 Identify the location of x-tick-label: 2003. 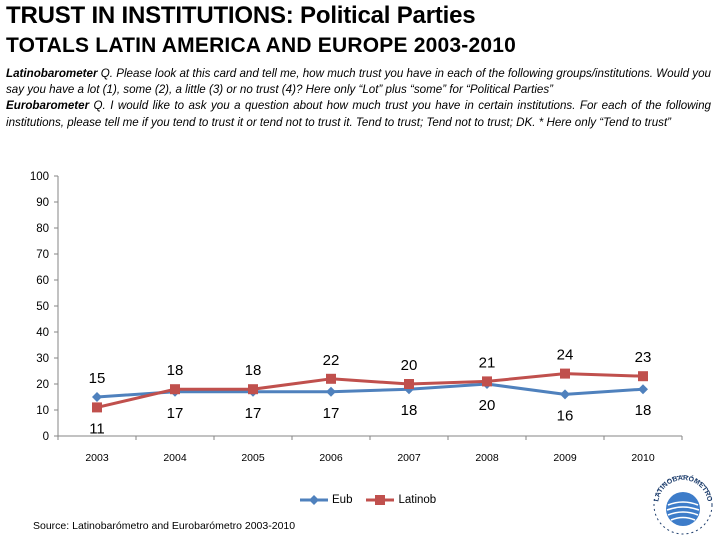
(97, 458).